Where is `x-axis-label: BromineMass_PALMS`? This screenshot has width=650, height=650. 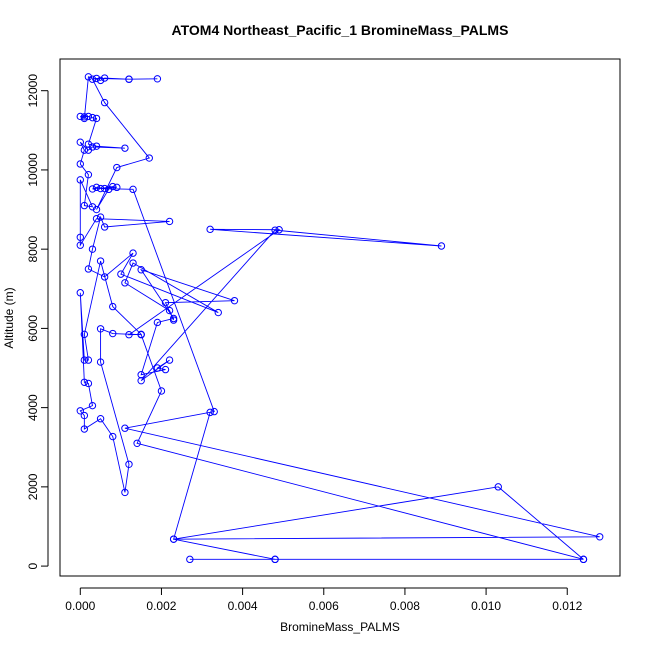 x-axis-label: BromineMass_PALMS is located at coordinates (340, 627).